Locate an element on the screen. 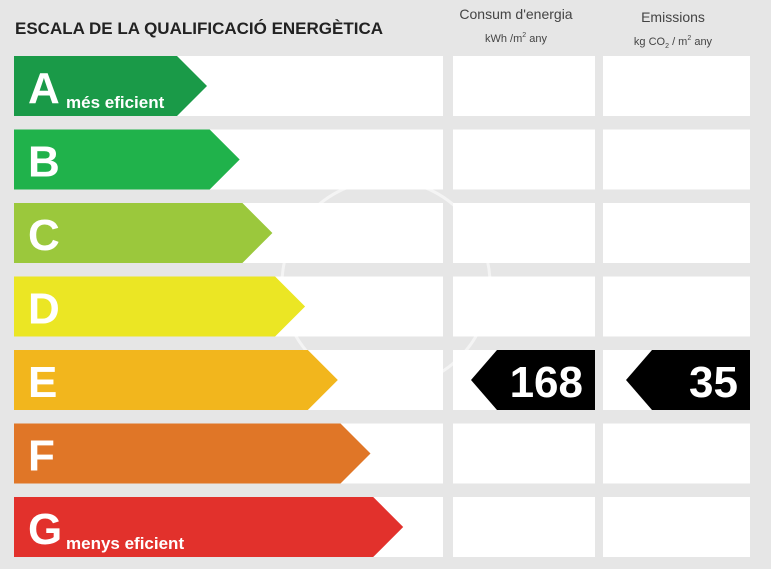 The image size is (771, 569). unit-part: kWh /m is located at coordinates (503, 39).